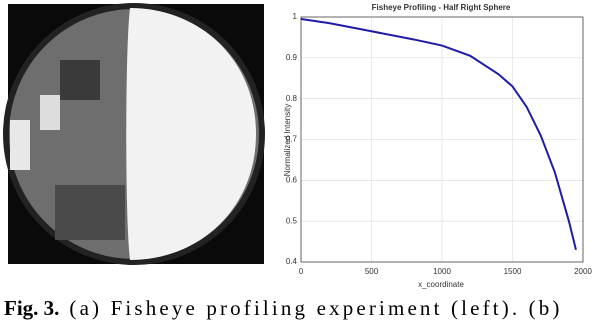 The image size is (596, 326). Describe the element at coordinates (301, 271) in the screenshot. I see `x-tick-label: 0` at that location.